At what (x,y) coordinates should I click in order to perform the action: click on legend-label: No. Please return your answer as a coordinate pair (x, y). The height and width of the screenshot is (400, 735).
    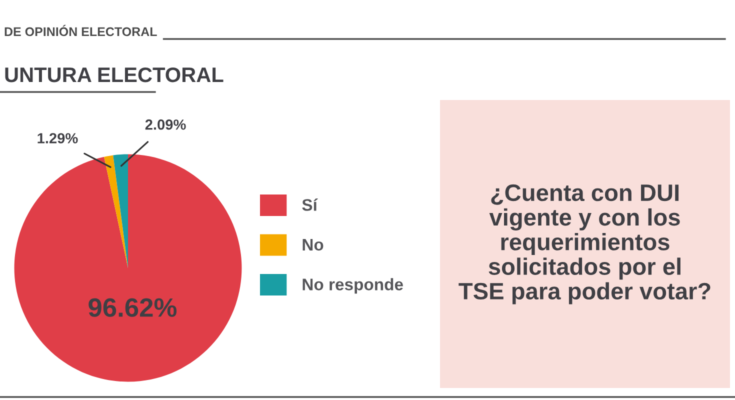
    Looking at the image, I should click on (313, 244).